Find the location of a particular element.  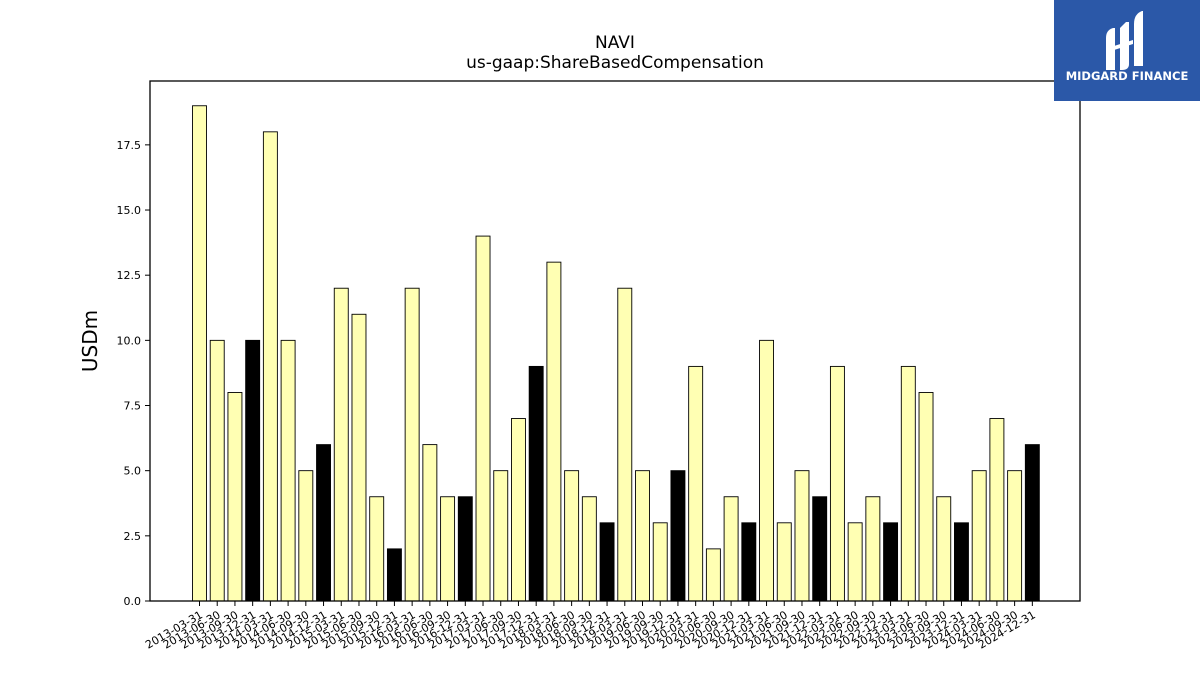

y-tick-label: 12.5 is located at coordinates (129, 275).